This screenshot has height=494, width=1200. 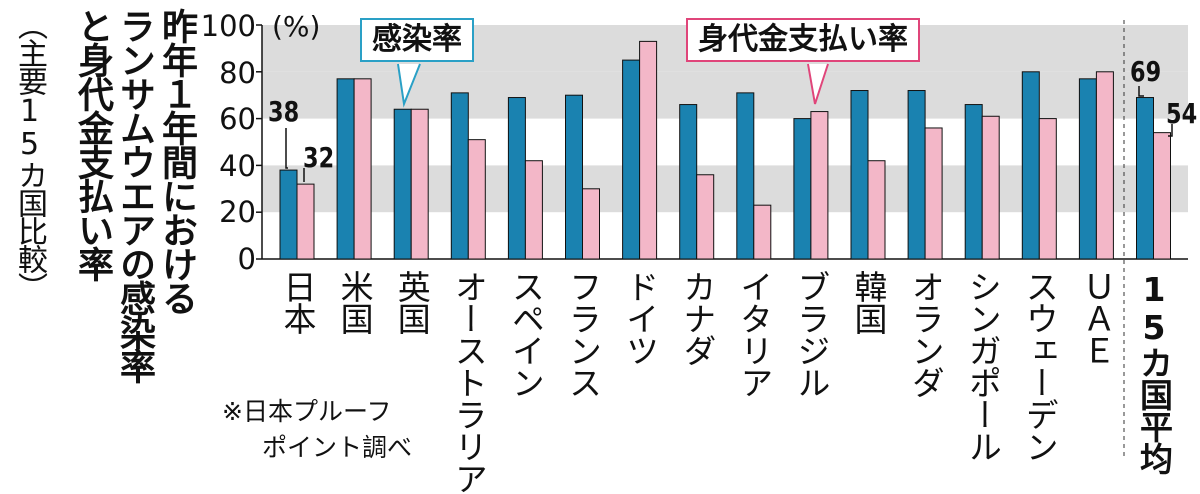 I want to click on legend-ransom: 身代金支払い率, so click(x=803, y=40).